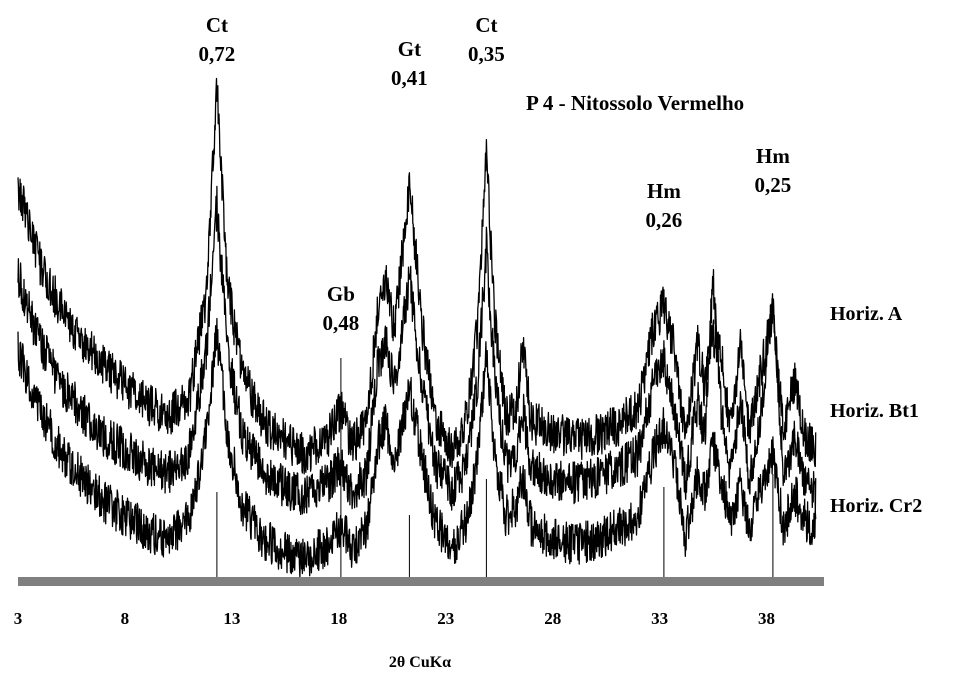  I want to click on series-labels: Horiz. A Horiz. Bt1 Horiz. Cr2, so click(876, 410).